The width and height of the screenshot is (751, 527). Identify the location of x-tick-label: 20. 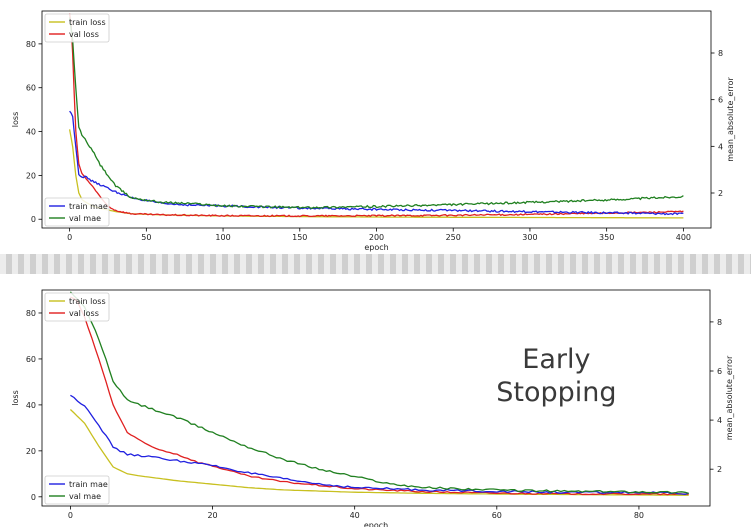
(212, 515).